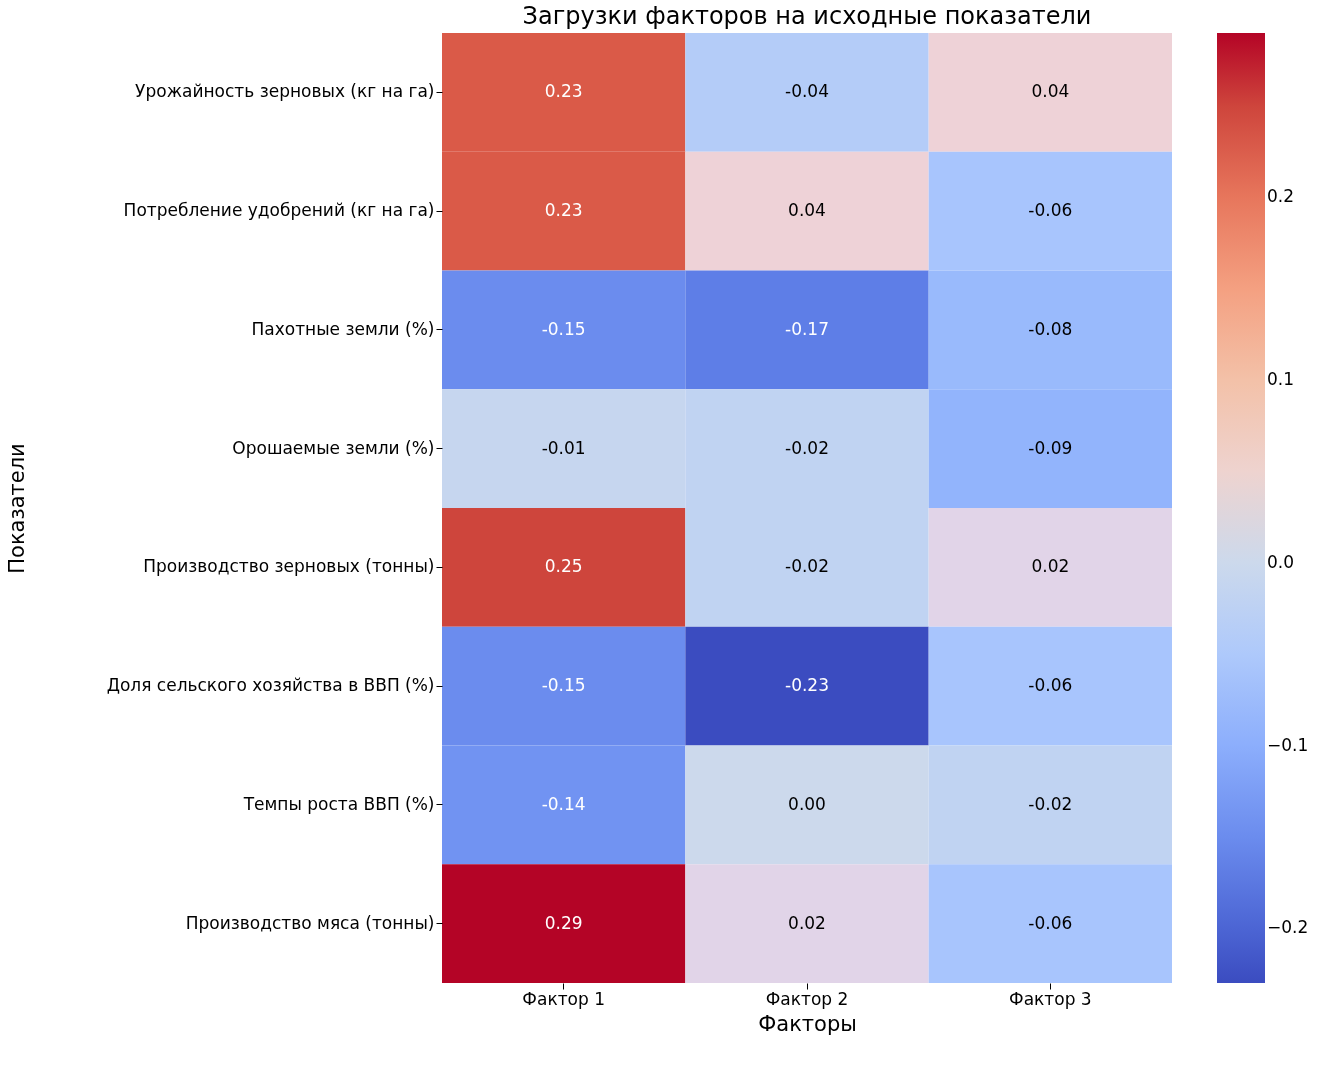  What do you see at coordinates (279, 210) in the screenshot?
I see `y-tick-label: Потребление удобрений (кг на га)` at bounding box center [279, 210].